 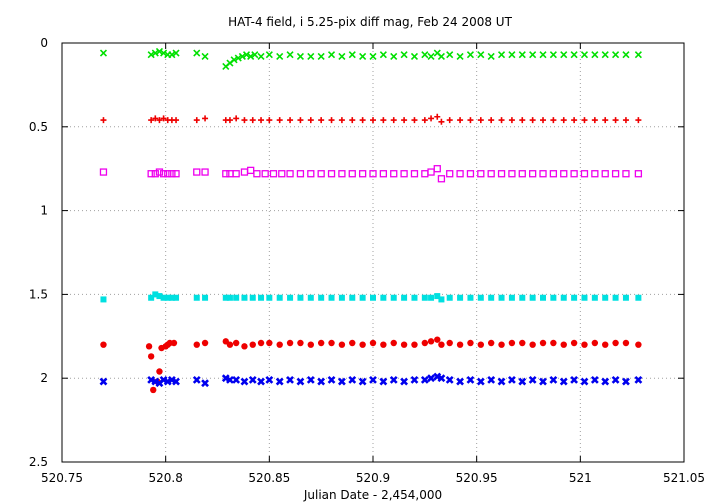 What do you see at coordinates (44, 378) in the screenshot?
I see `y-tick-label: 2` at bounding box center [44, 378].